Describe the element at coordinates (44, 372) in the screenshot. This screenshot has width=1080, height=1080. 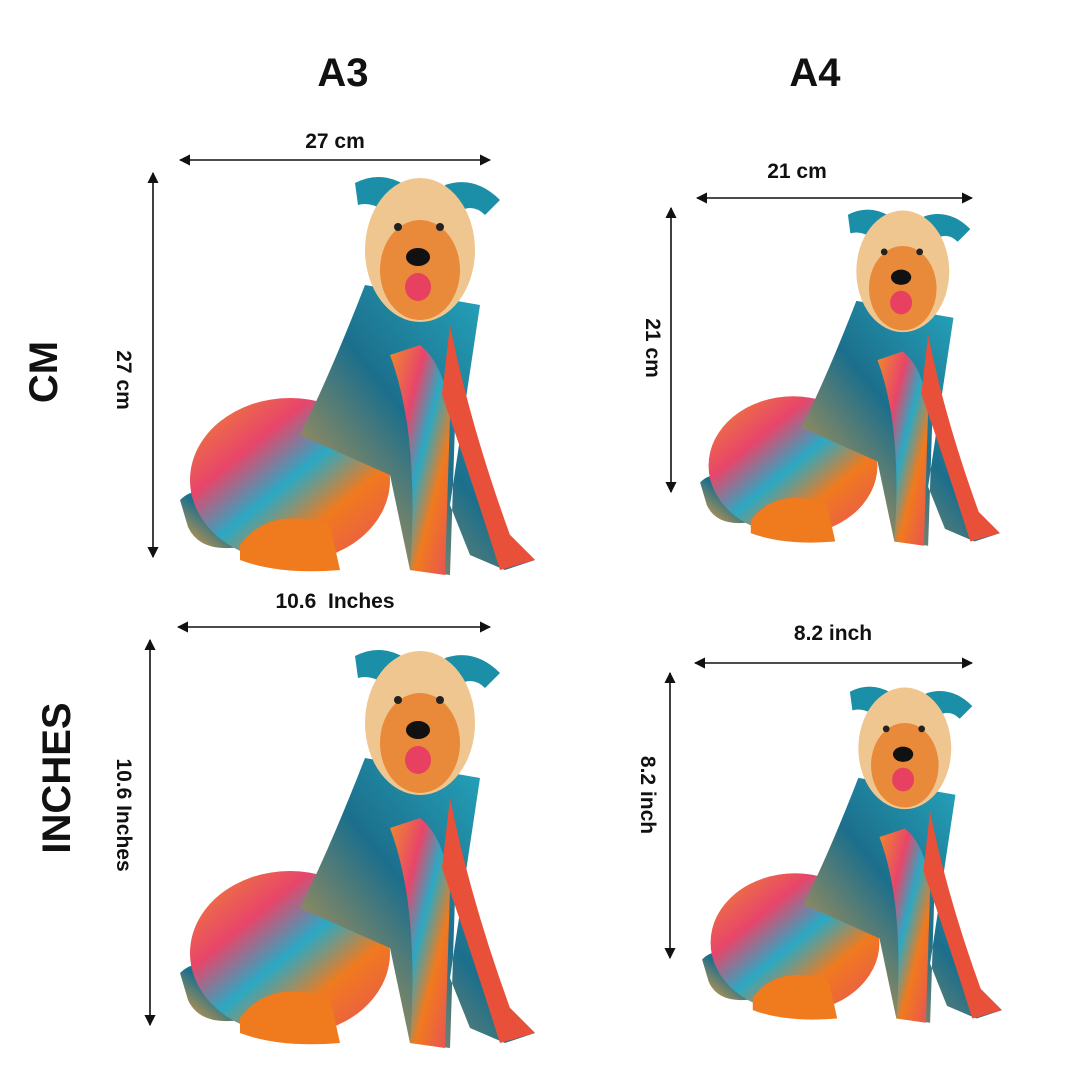
I see `row-header: CM` at that location.